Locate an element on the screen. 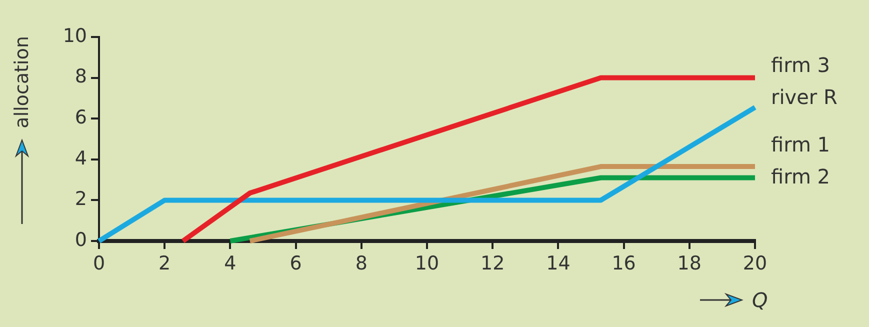 The width and height of the screenshot is (869, 327). x-tick-label: 2 is located at coordinates (164, 263).